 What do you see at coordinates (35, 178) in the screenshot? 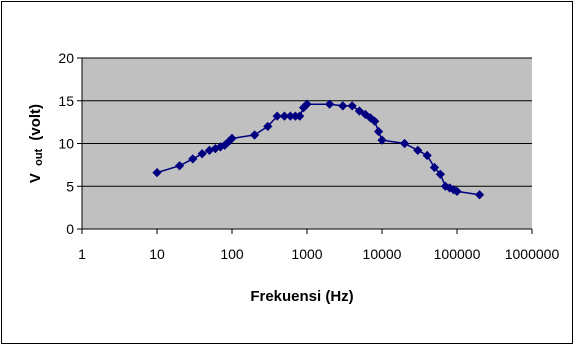
I see `y-axis-title-main: V` at bounding box center [35, 178].